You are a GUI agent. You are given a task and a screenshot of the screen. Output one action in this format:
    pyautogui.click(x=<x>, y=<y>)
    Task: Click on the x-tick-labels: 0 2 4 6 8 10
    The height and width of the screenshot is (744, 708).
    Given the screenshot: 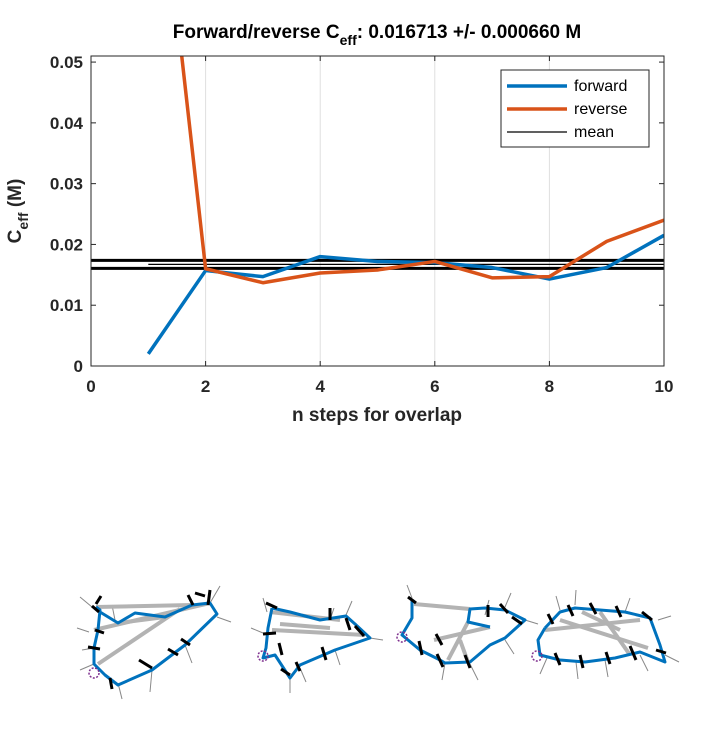 What is the action you would take?
    pyautogui.click(x=379, y=386)
    